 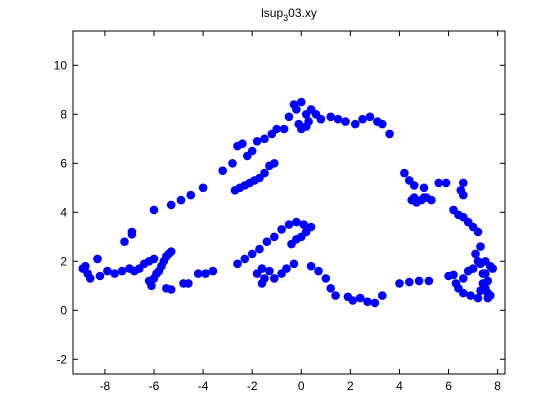 What do you see at coordinates (105, 386) in the screenshot?
I see `x-tick-label: -8` at bounding box center [105, 386].